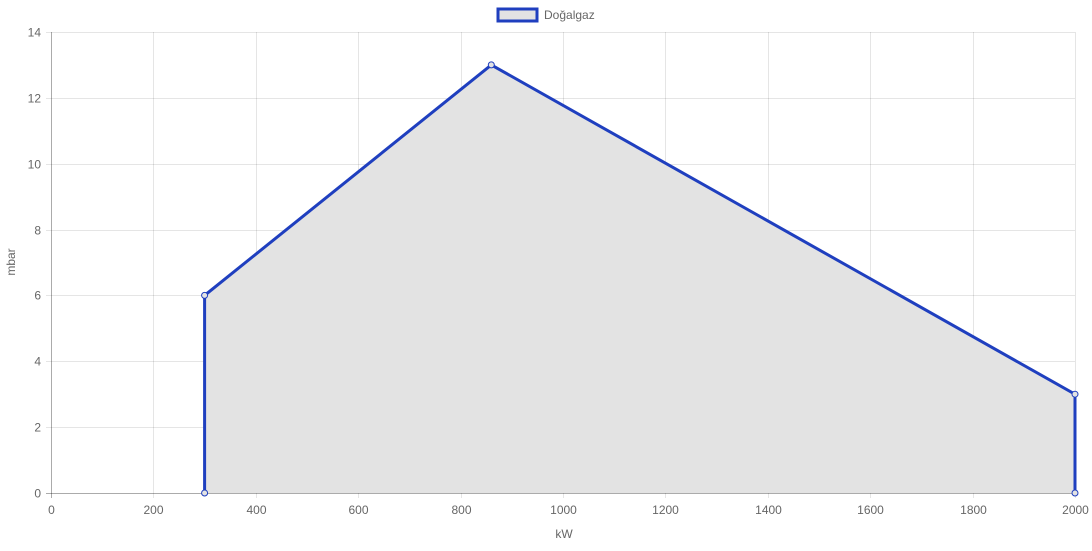  I want to click on legend: Doğalgaz, so click(545, 15).